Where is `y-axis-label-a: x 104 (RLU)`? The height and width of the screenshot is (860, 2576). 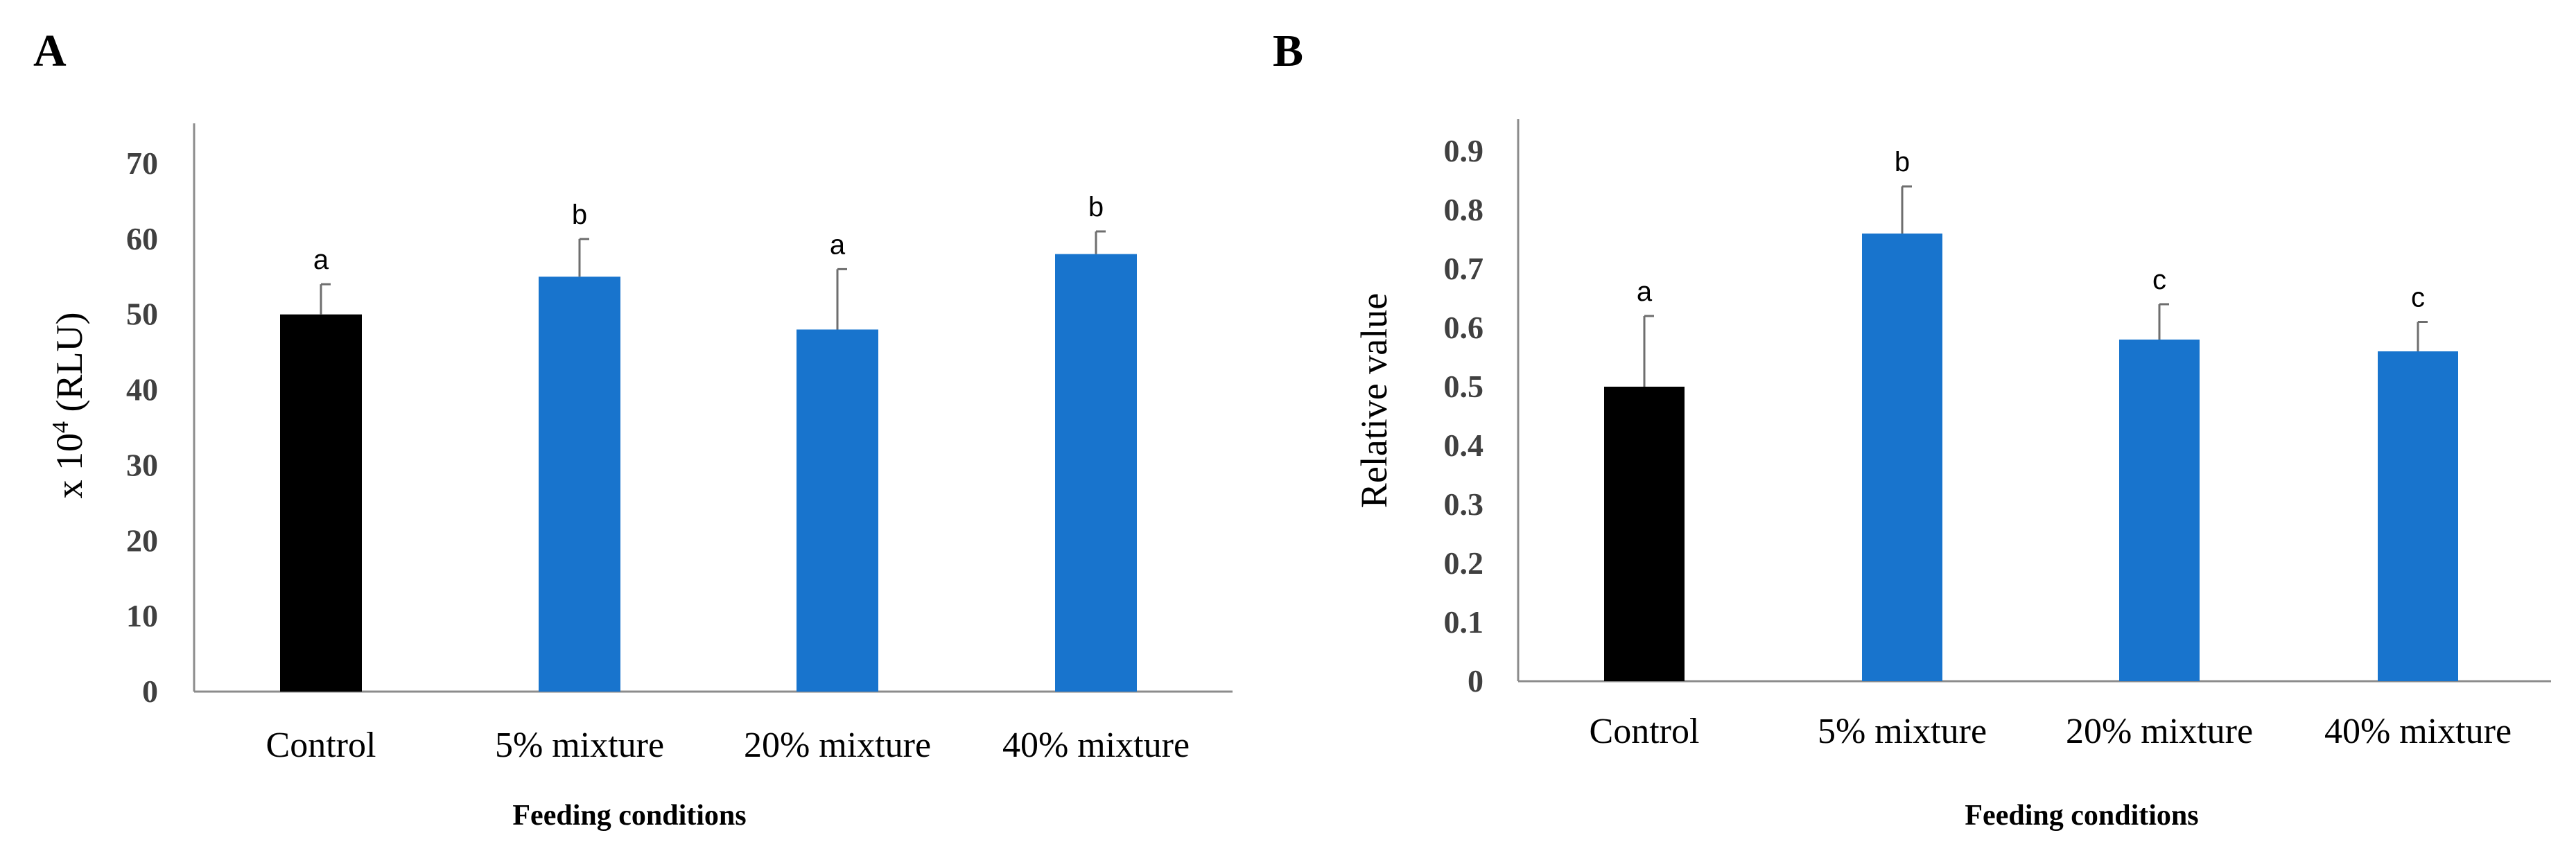
y-axis-label-a: x 104 (RLU) is located at coordinates (69, 406).